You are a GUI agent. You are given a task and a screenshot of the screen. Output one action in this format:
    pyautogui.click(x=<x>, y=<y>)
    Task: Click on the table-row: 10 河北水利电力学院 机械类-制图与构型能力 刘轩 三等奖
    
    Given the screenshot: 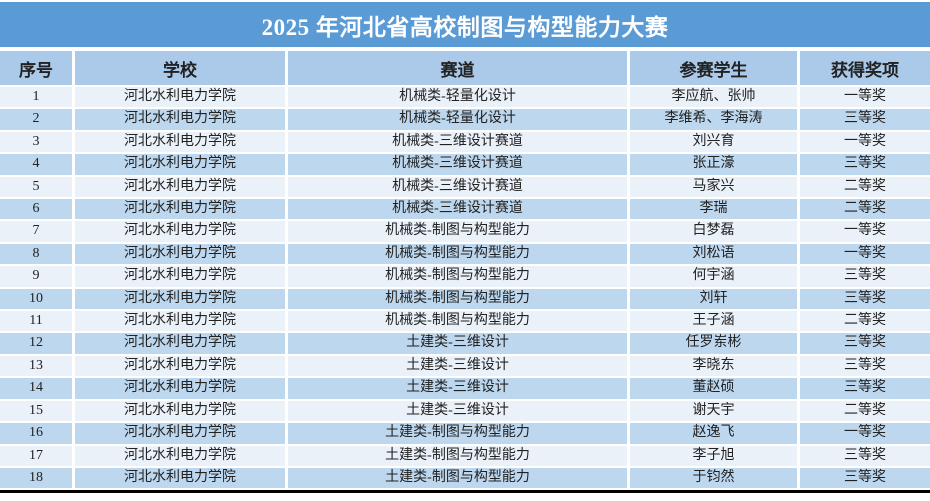 What is the action you would take?
    pyautogui.click(x=465, y=300)
    